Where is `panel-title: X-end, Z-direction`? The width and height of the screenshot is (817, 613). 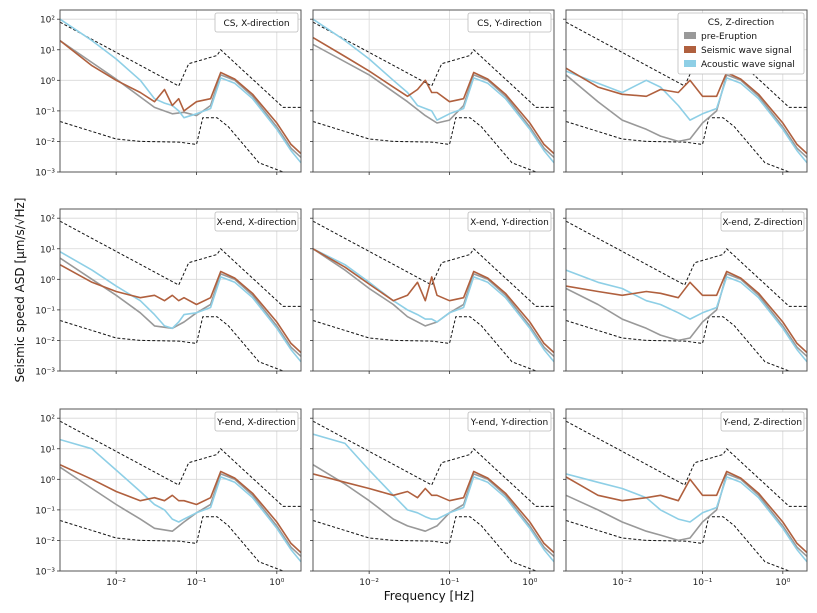 panel-title: X-end, Z-direction is located at coordinates (762, 223).